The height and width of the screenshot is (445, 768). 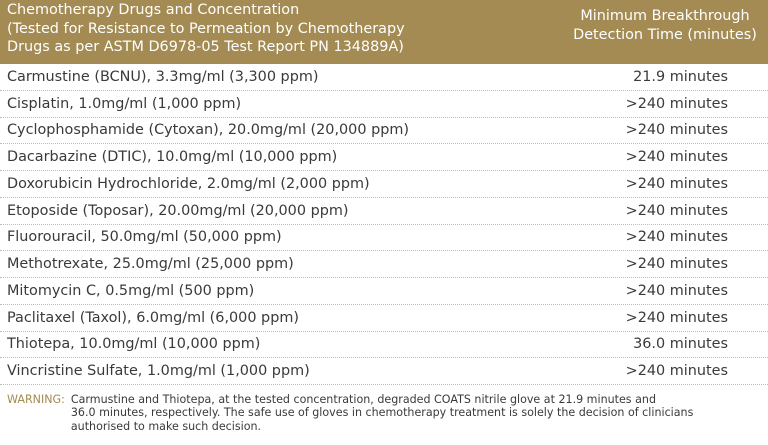 What do you see at coordinates (124, 103) in the screenshot?
I see `drug-cell: Cisplatin, 1.0mg/ml (1,000 ppm)` at bounding box center [124, 103].